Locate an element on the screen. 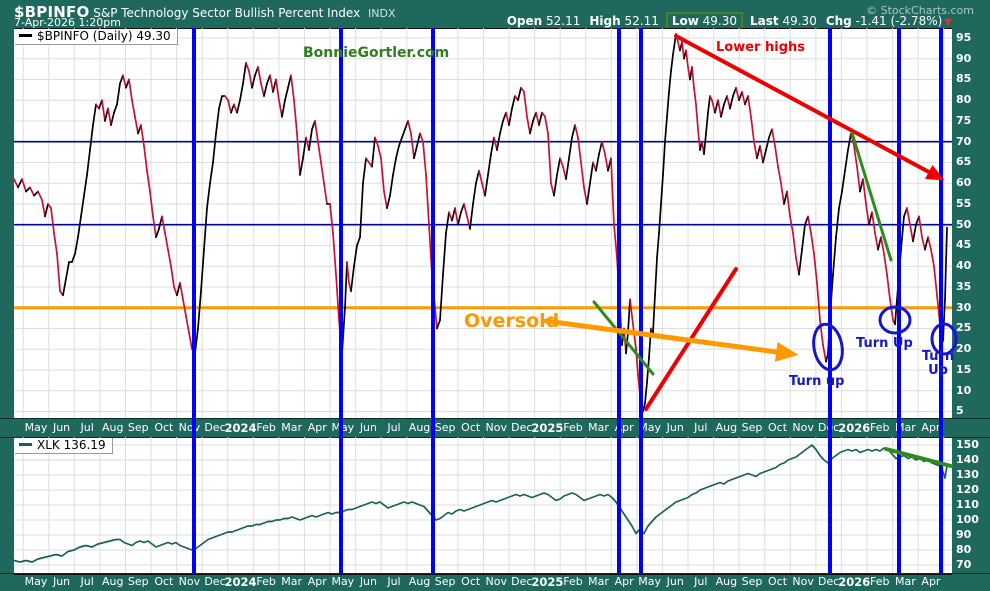 The height and width of the screenshot is (591, 990). ticker-symbol: $BPINFO is located at coordinates (52, 12).